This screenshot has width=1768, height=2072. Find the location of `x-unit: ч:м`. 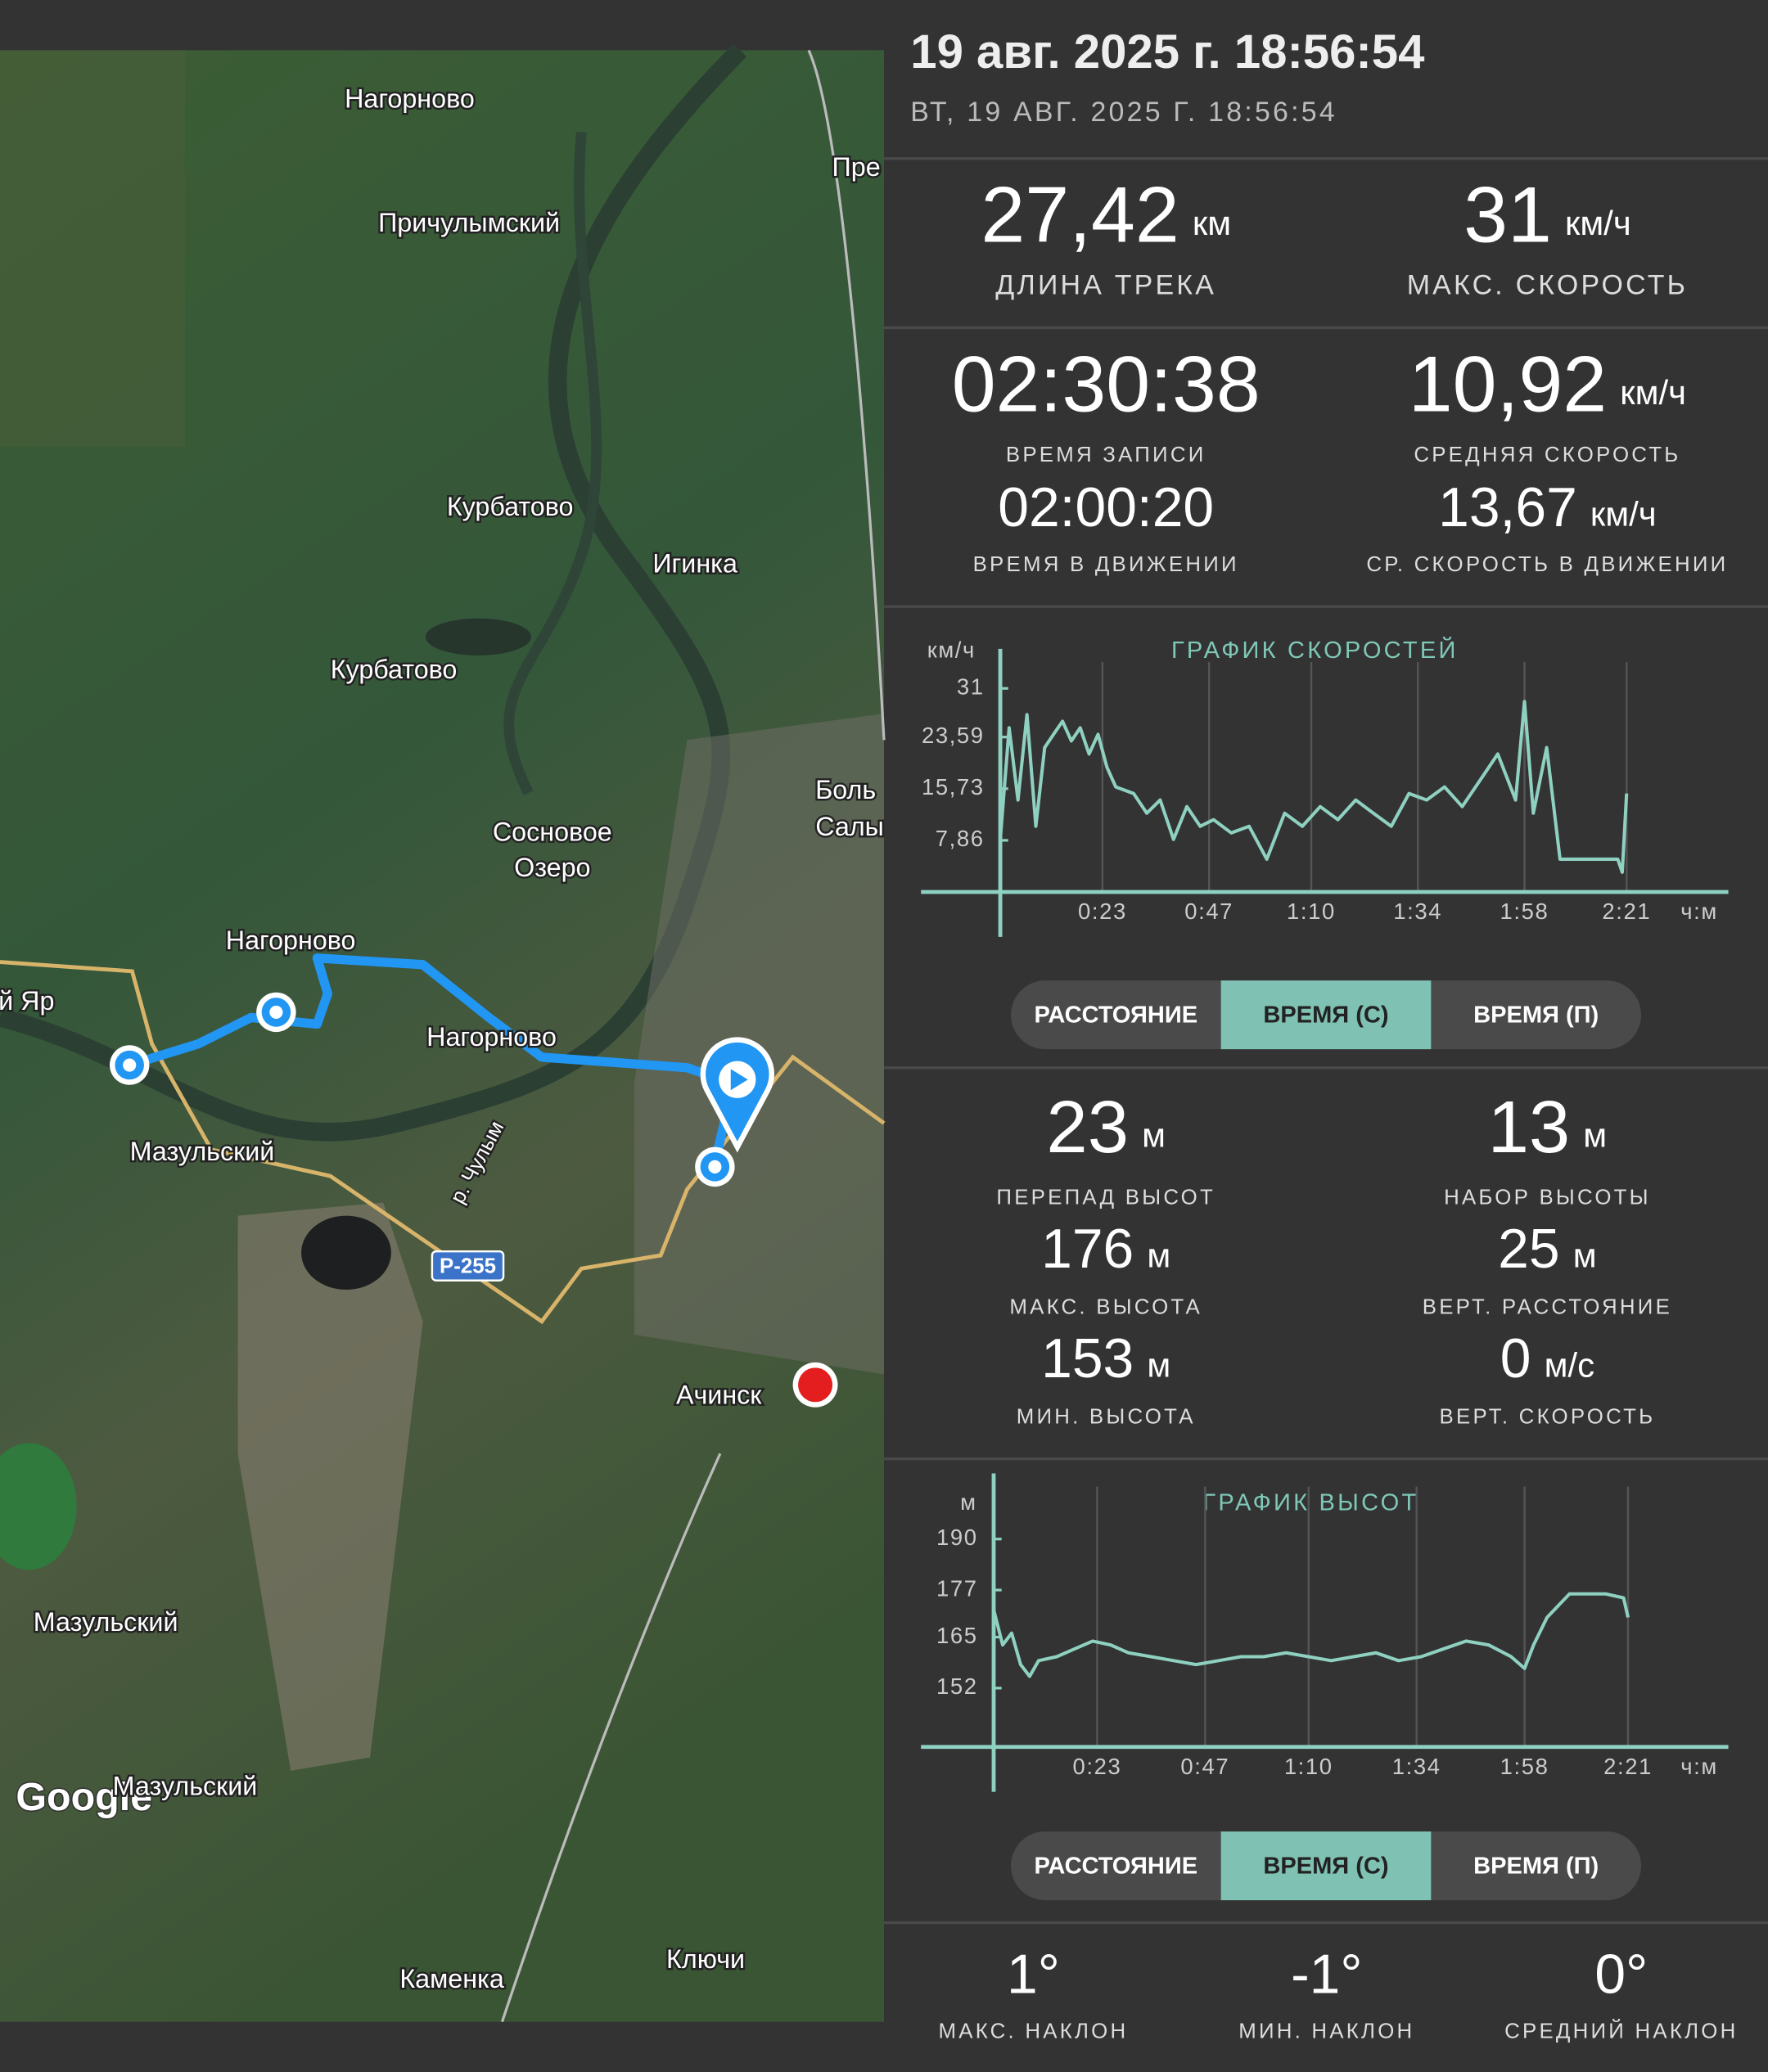

x-unit: ч:м is located at coordinates (1699, 1766).